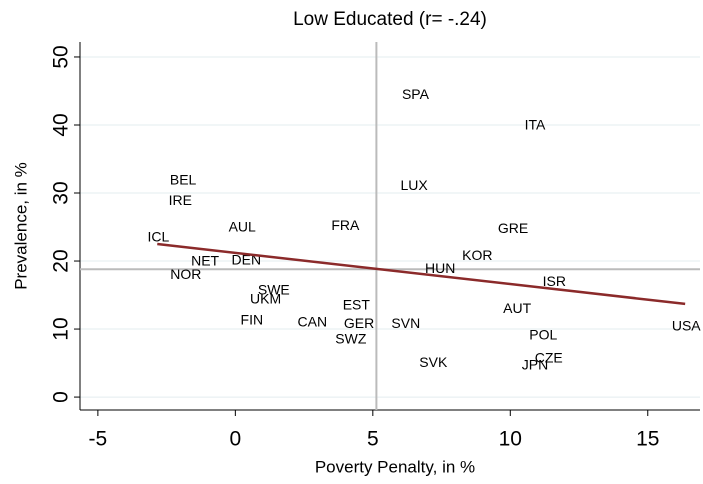  Describe the element at coordinates (433, 362) in the screenshot. I see `point-label: SVK` at that location.